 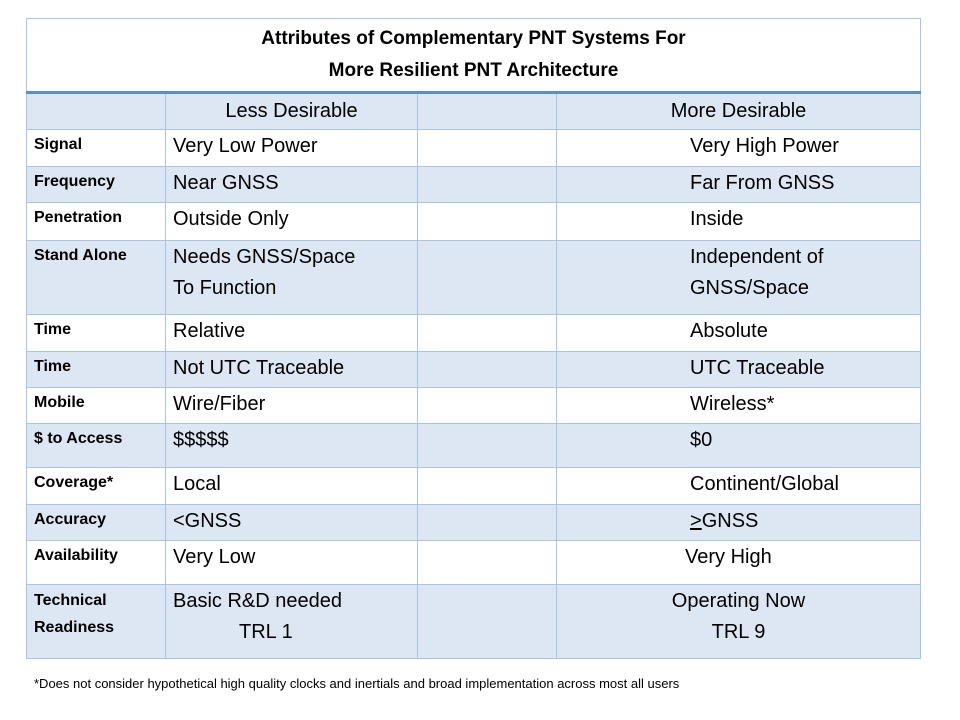 I want to click on less-desirable-value: Wire/Fiber, so click(x=291, y=405).